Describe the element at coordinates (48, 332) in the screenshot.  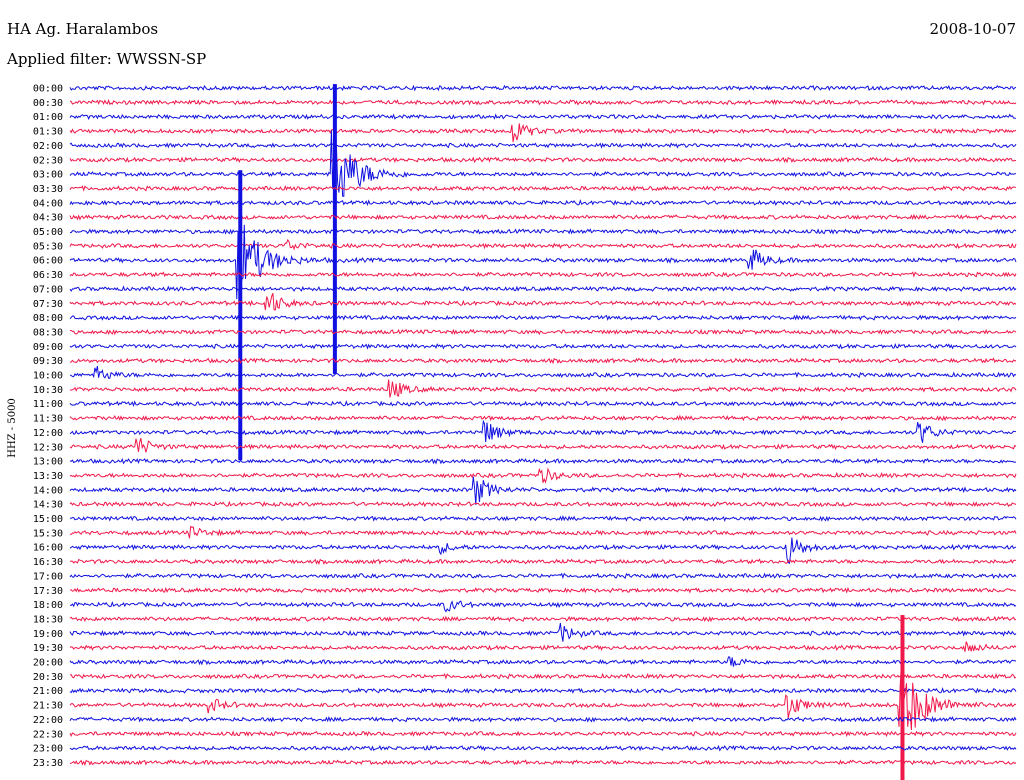
I see `time-tick-label: 08:30` at that location.